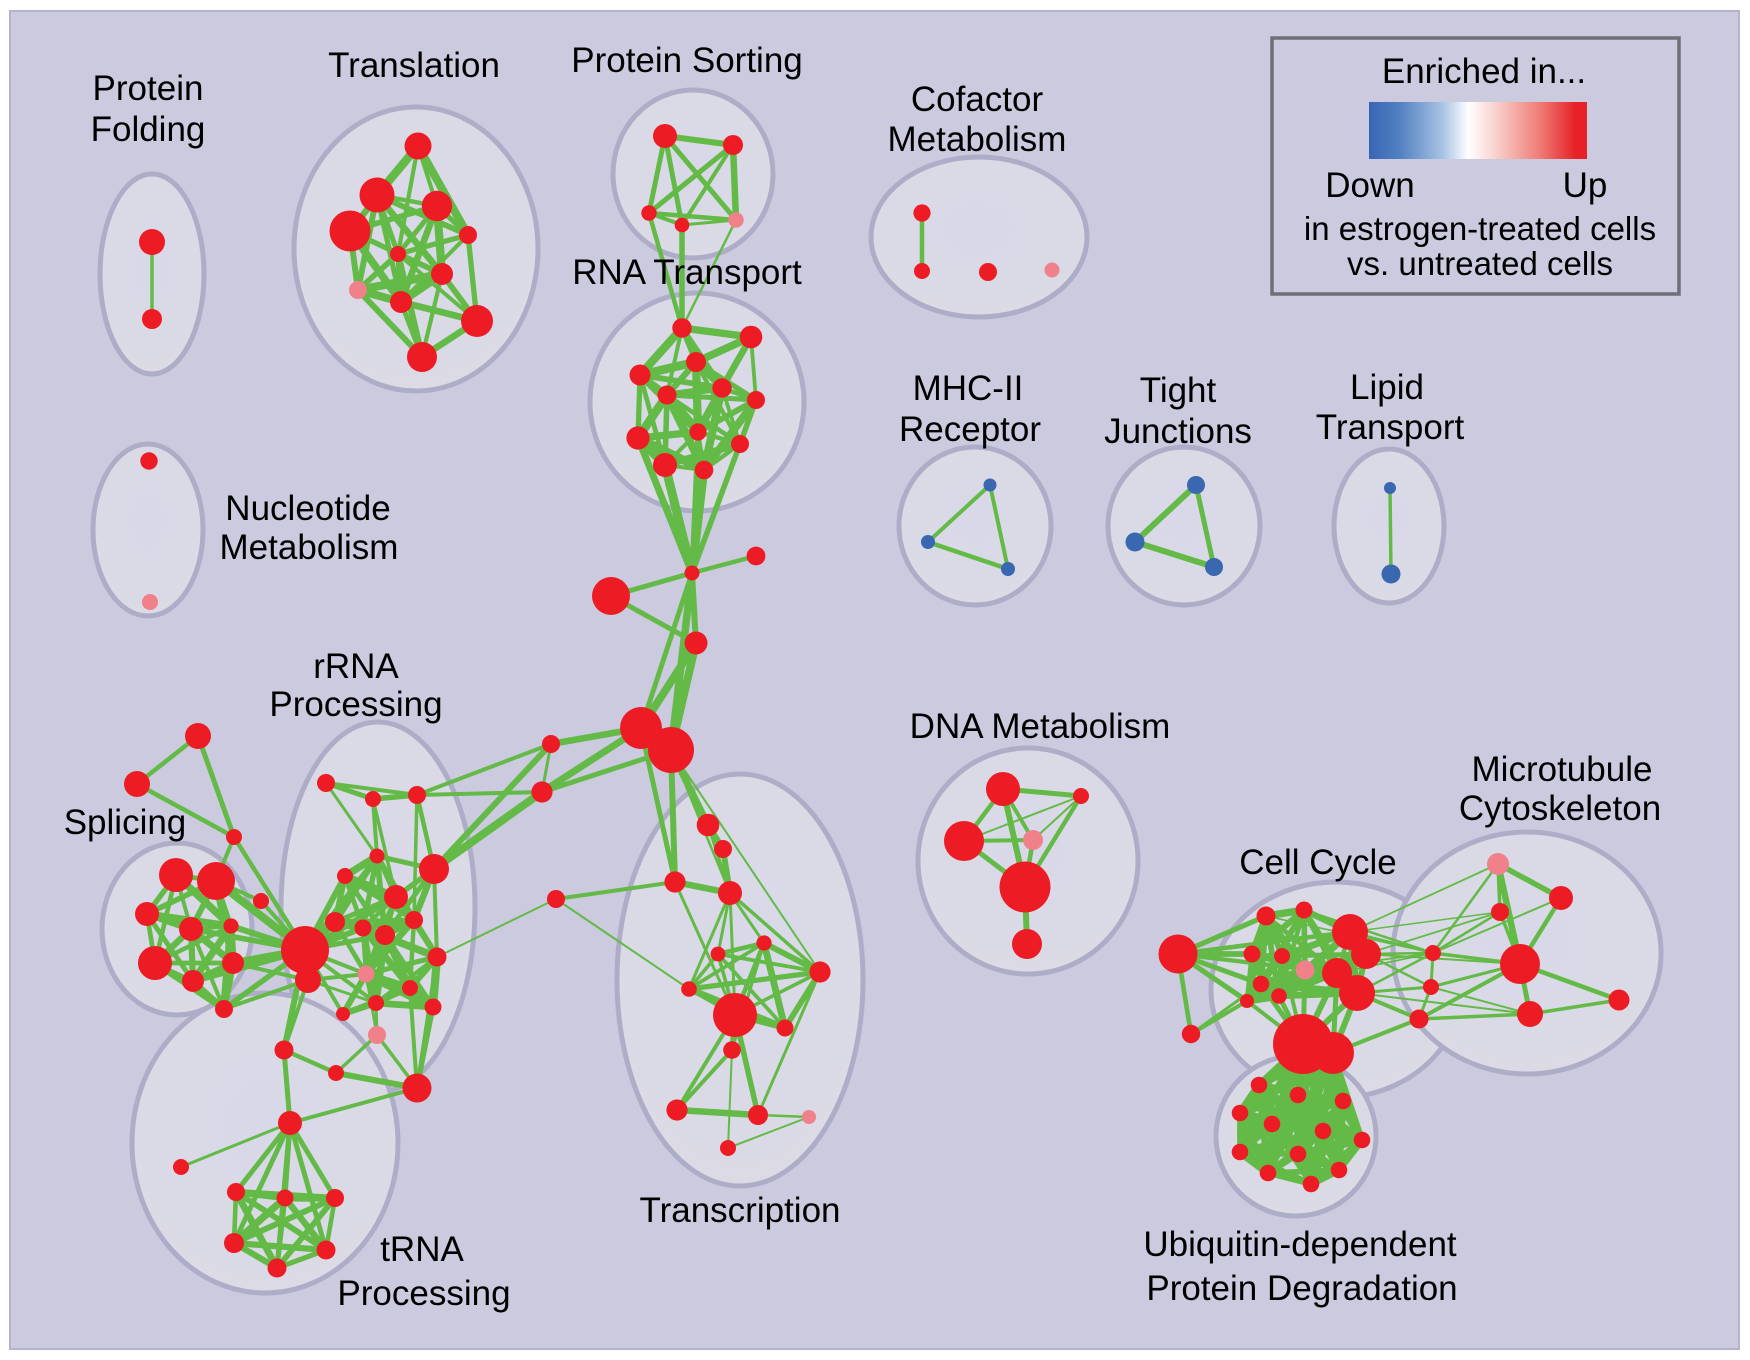 The image size is (1750, 1360). I want to click on svg-text: rRNA, so click(356, 666).